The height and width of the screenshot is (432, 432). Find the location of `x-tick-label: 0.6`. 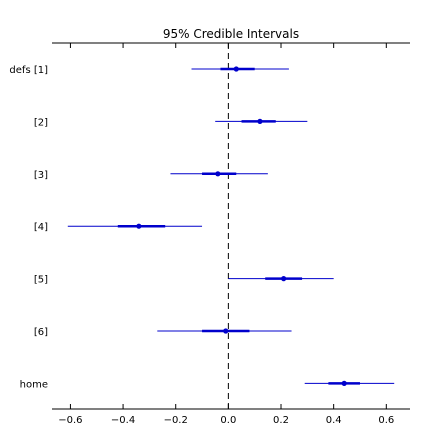

x-tick-label: 0.6 is located at coordinates (386, 420).